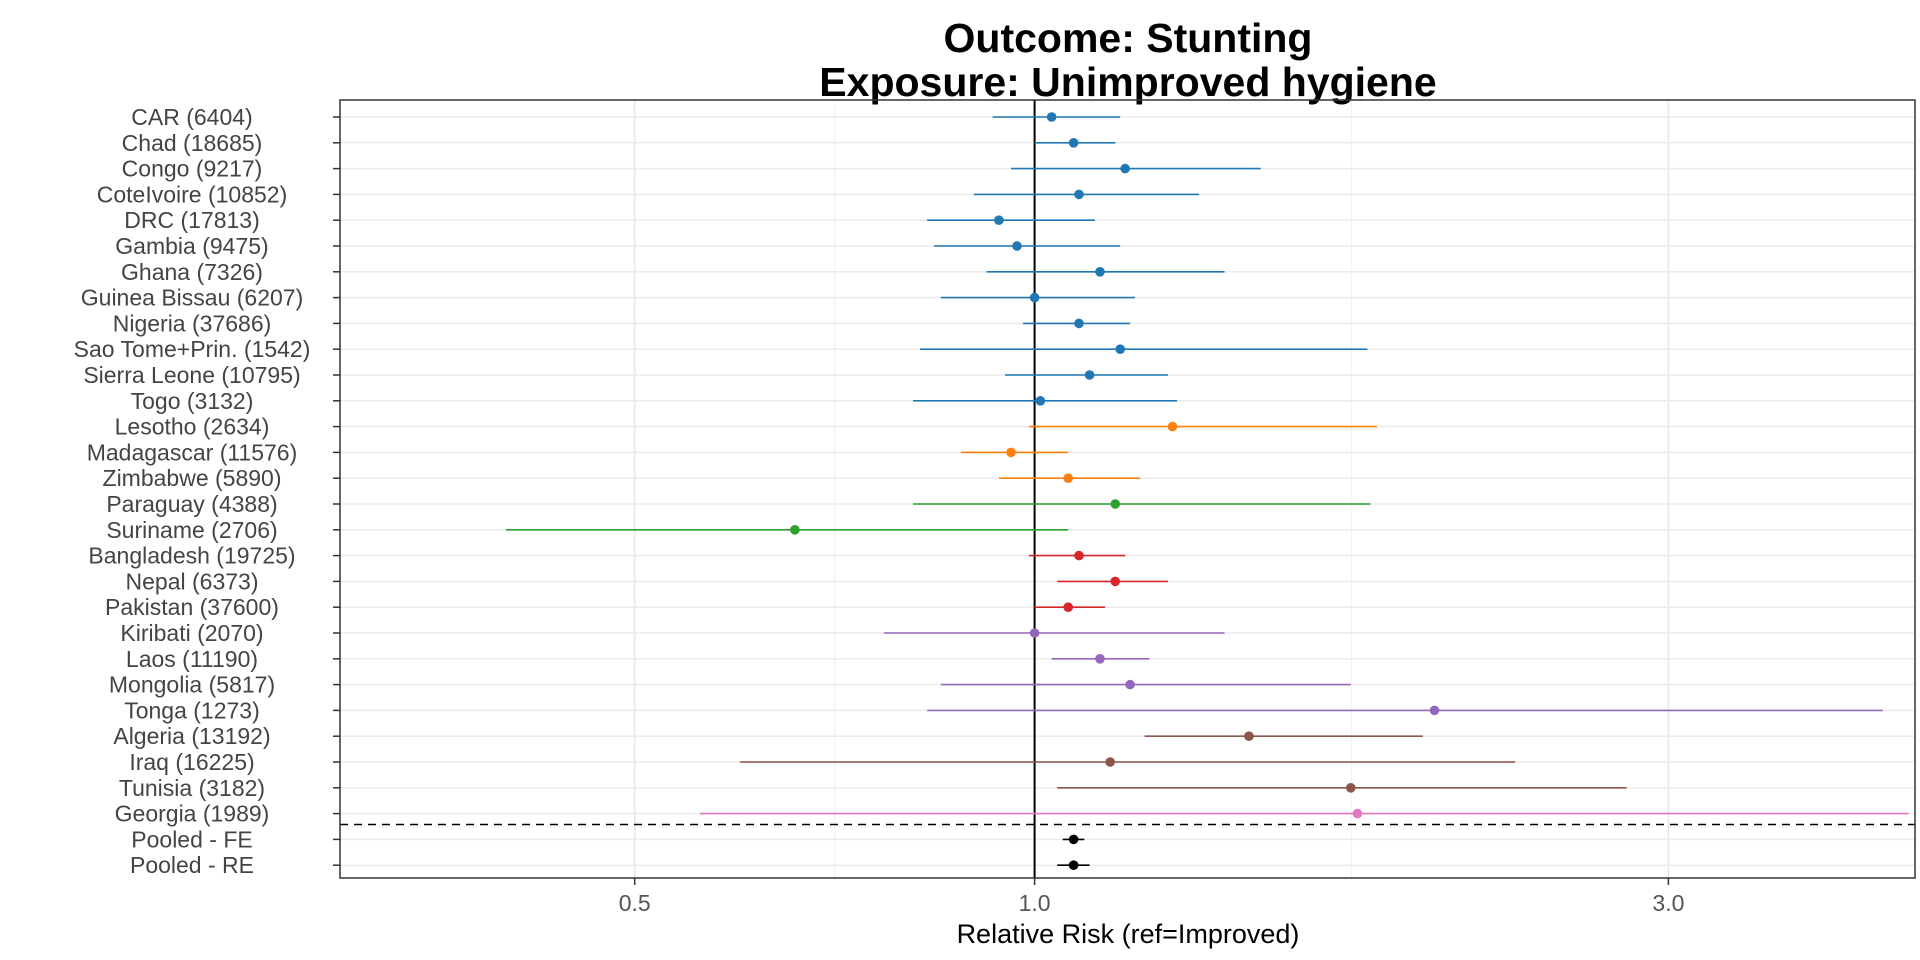 Image resolution: width=1920 pixels, height=960 pixels. What do you see at coordinates (191, 117) in the screenshot?
I see `row-label: CAR (6404)` at bounding box center [191, 117].